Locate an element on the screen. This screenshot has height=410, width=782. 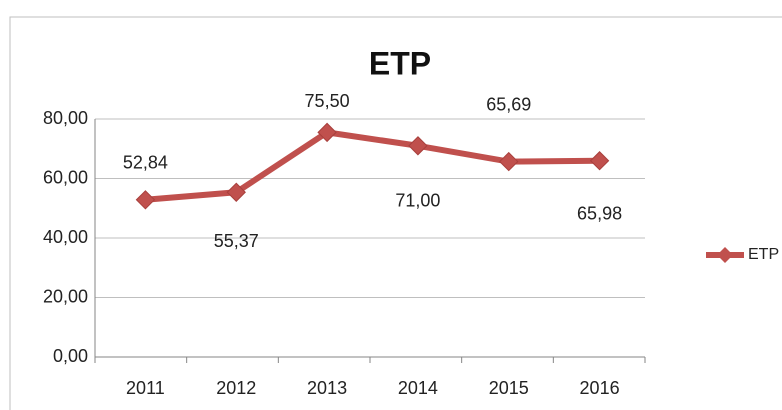
x-tick-label: 2011 is located at coordinates (145, 388).